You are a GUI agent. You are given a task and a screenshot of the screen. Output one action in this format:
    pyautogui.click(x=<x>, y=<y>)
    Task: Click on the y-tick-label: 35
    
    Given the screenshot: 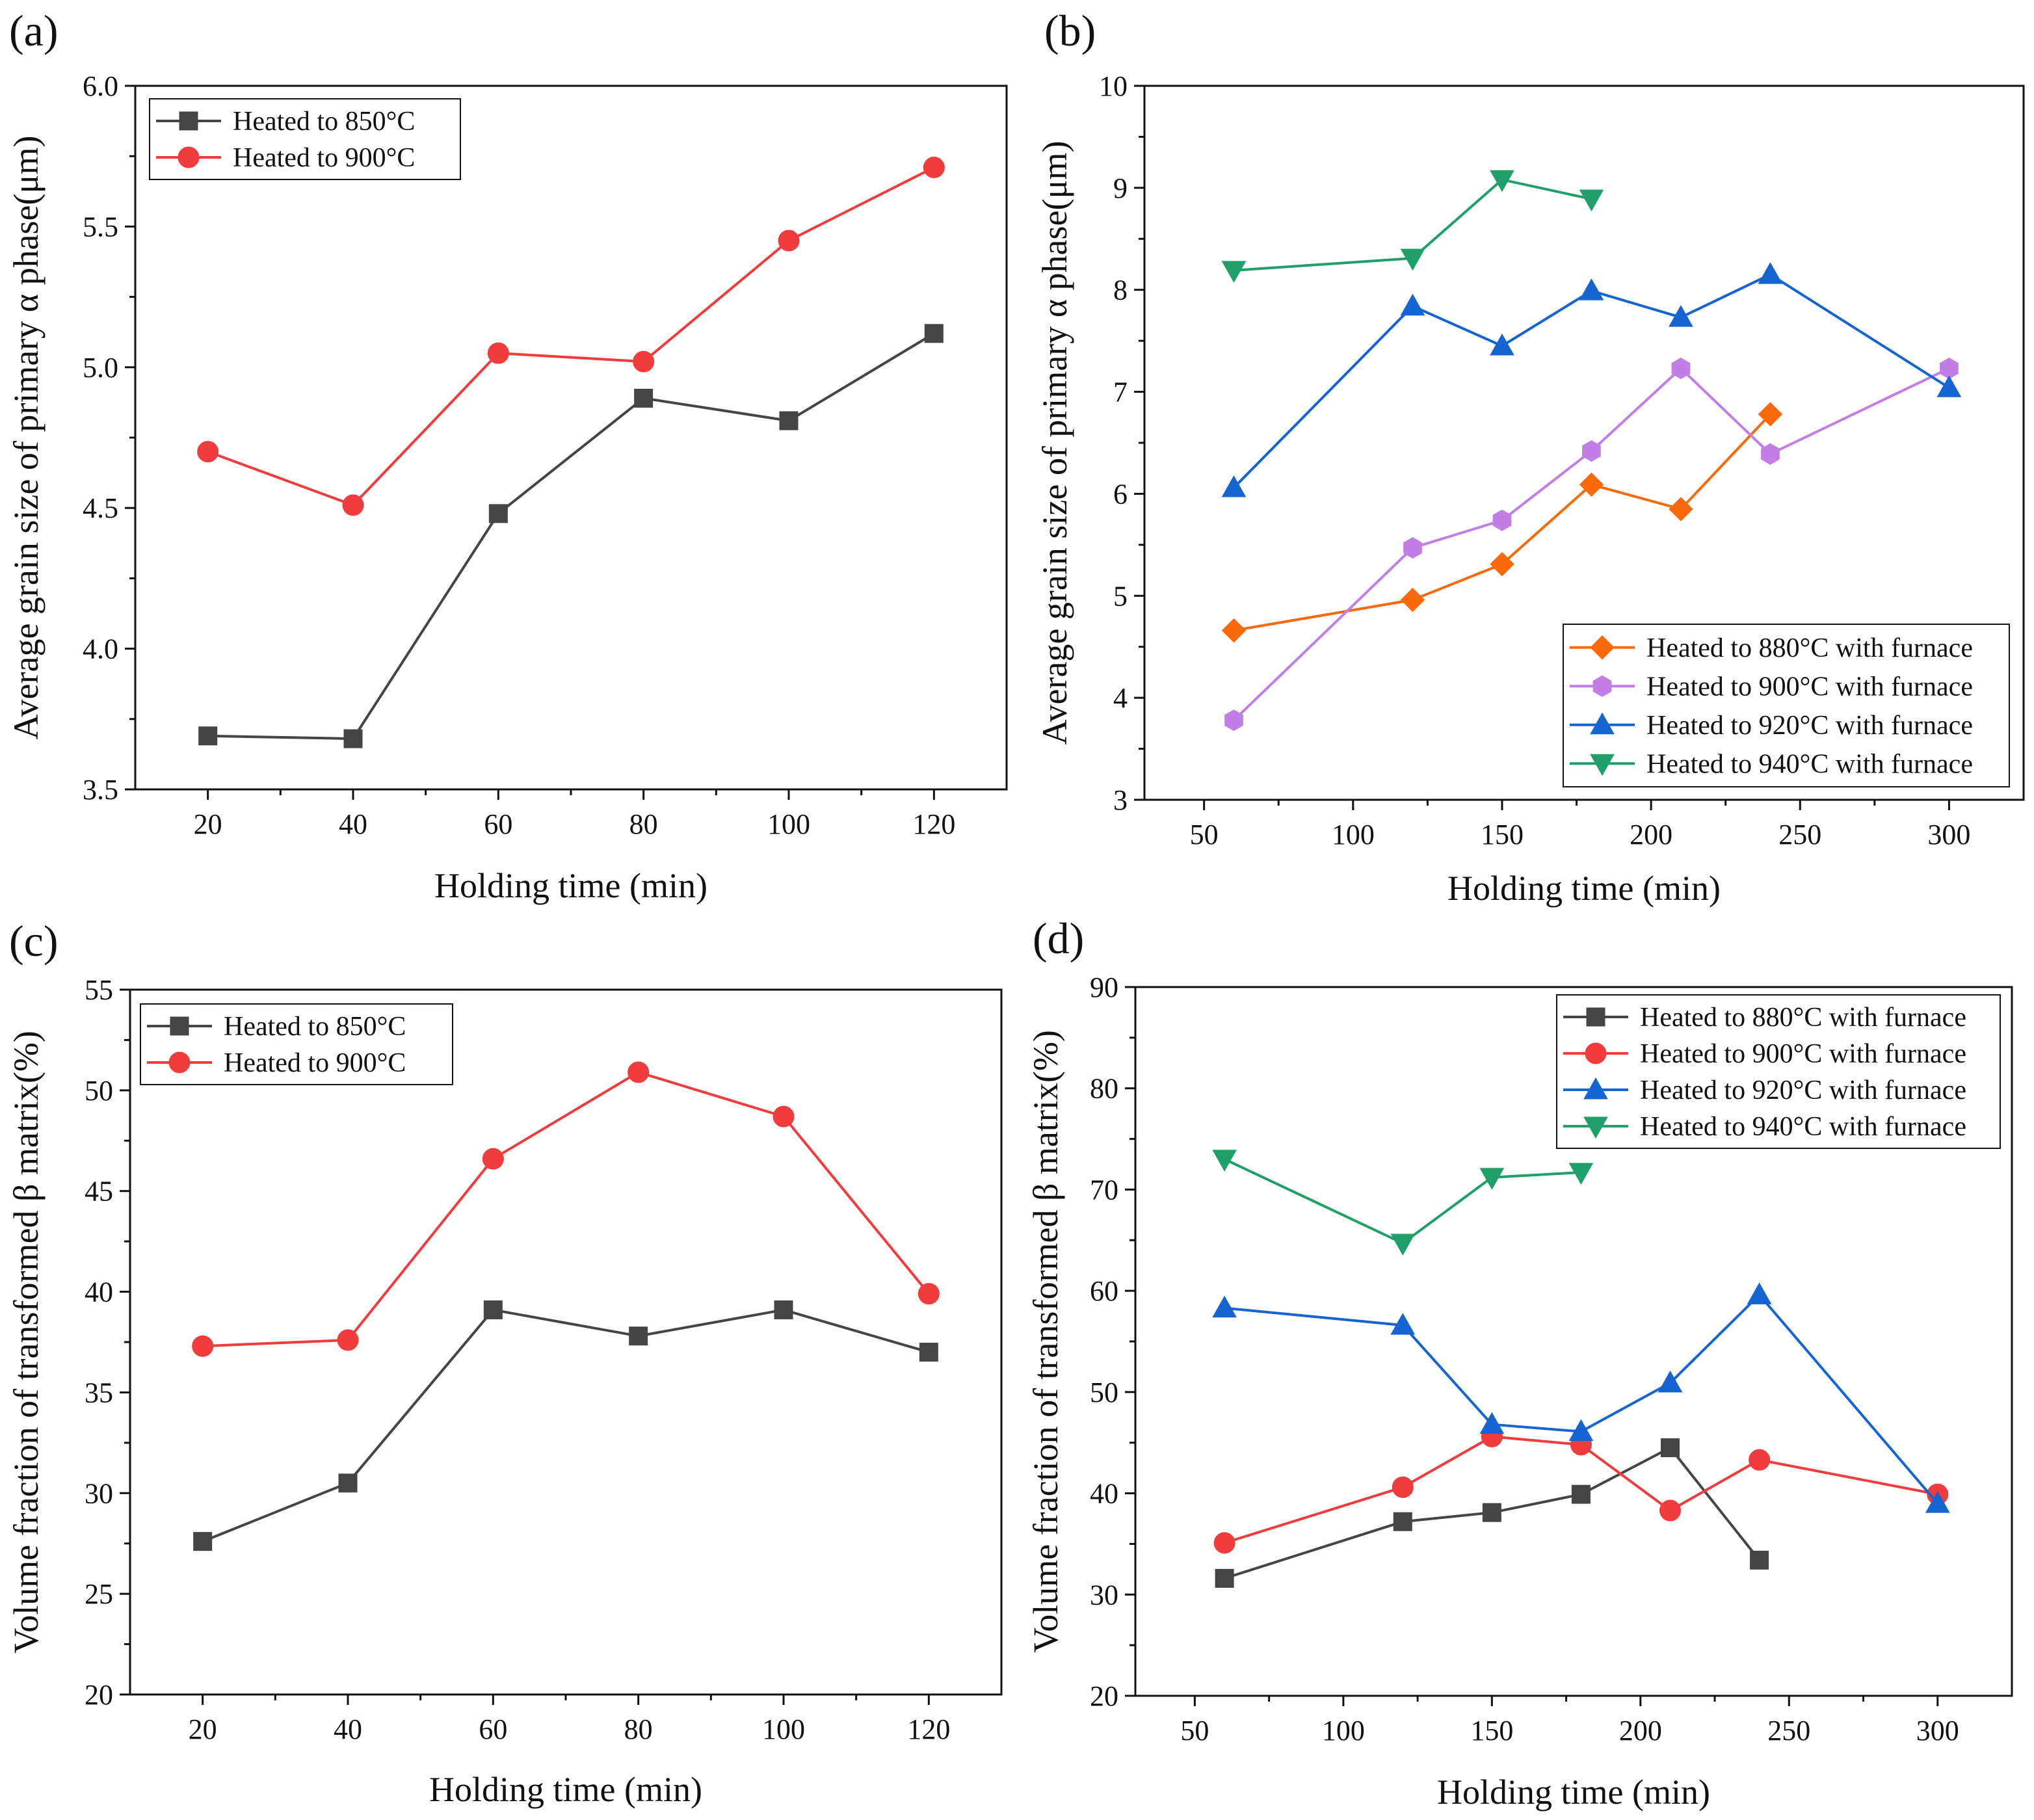 What is the action you would take?
    pyautogui.click(x=99, y=1393)
    